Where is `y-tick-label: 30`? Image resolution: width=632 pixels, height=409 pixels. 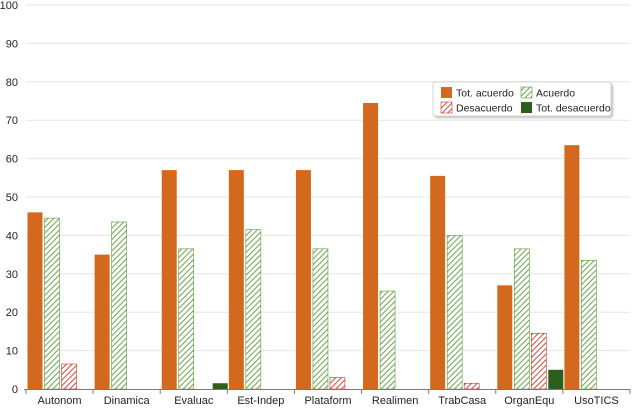
y-tick-label: 30 is located at coordinates (12, 275).